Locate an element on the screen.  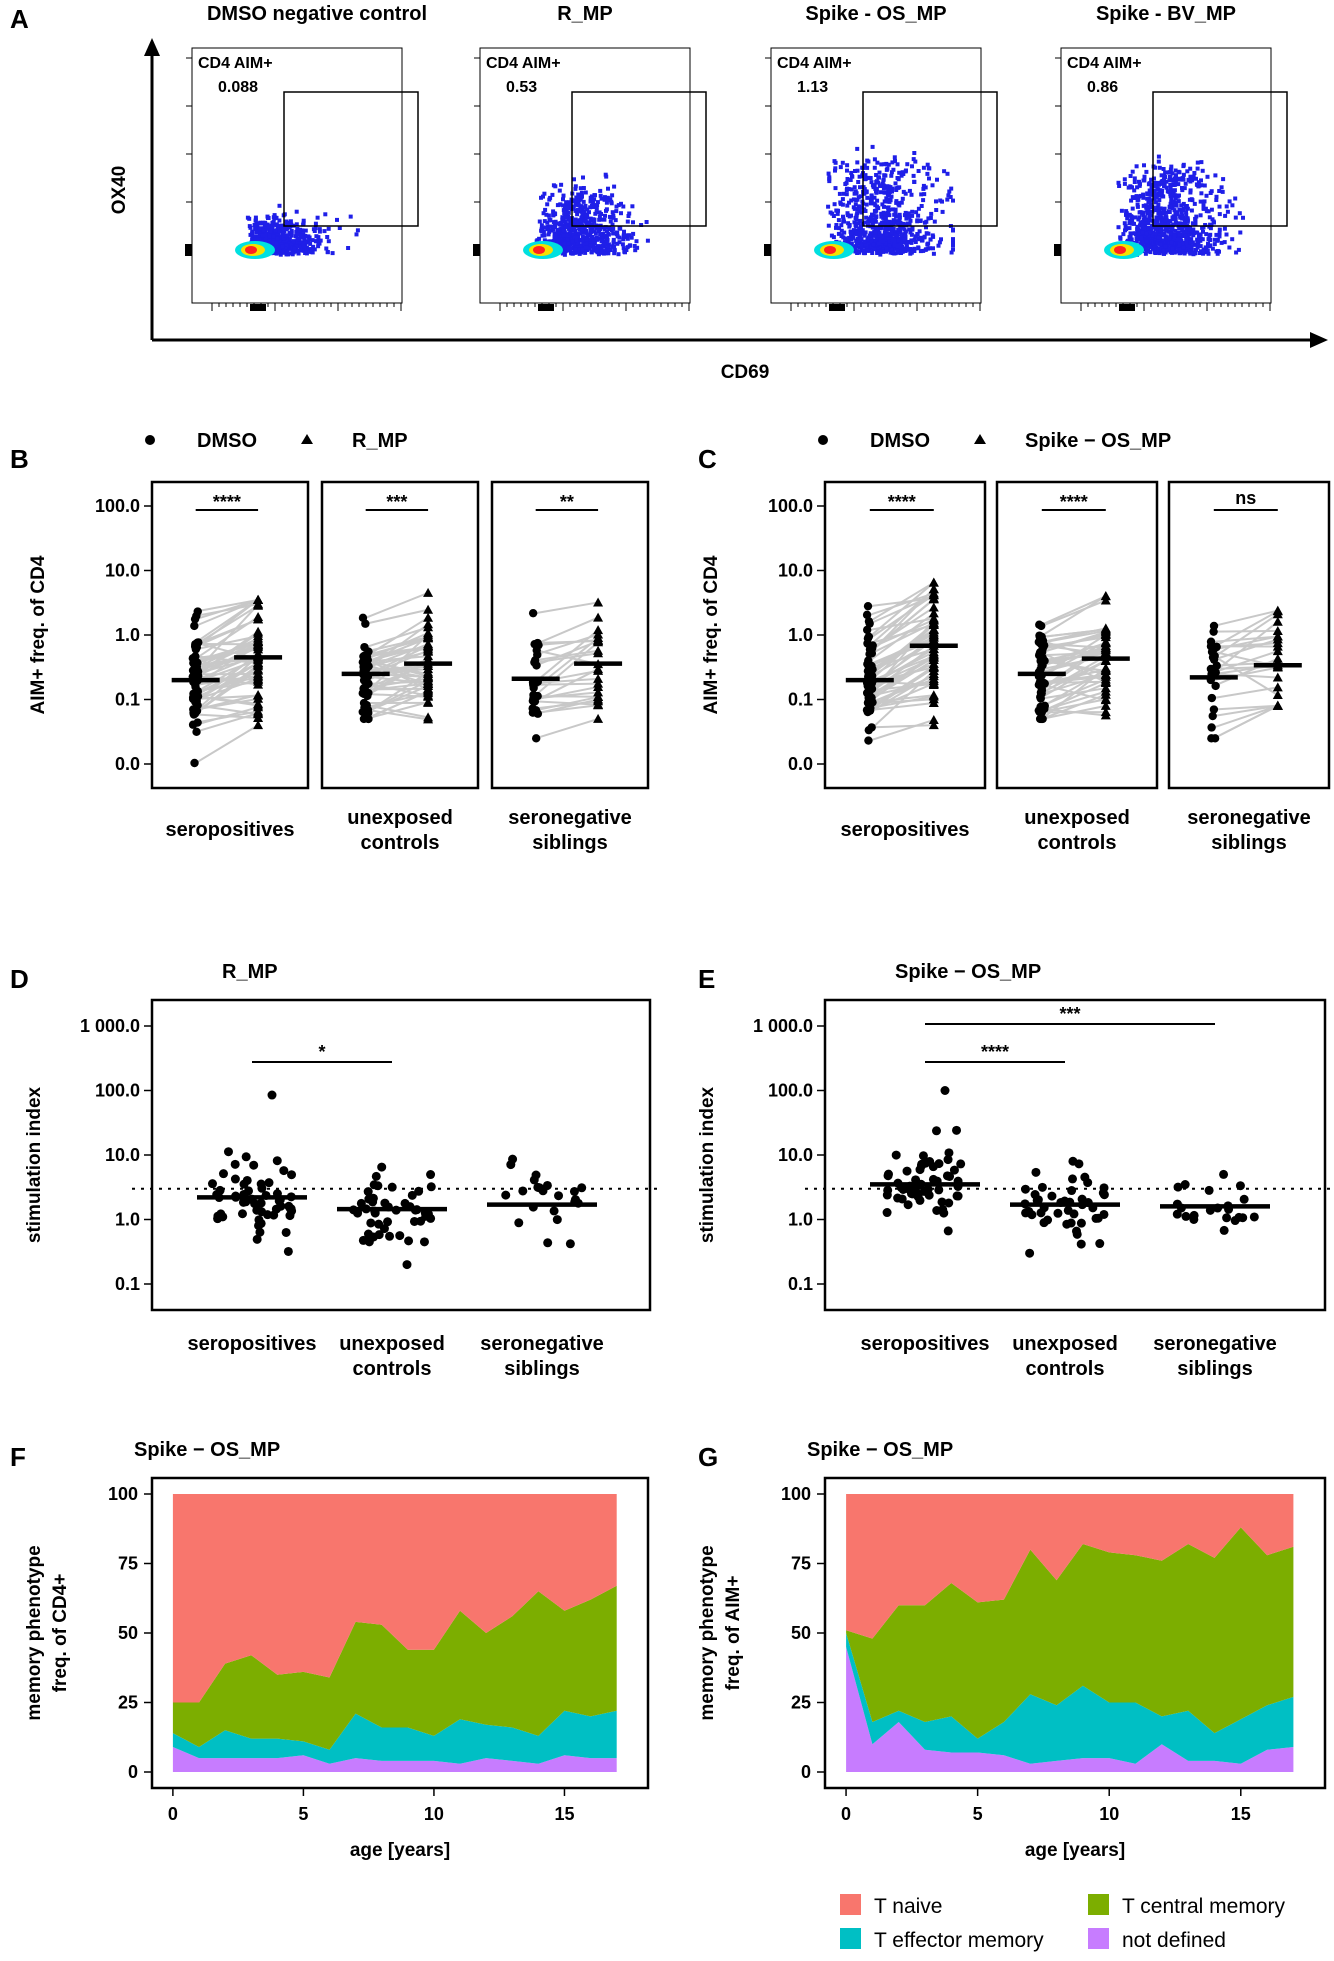
y-axis-label: AIM+ freq. of CD4 is located at coordinates (711, 634).